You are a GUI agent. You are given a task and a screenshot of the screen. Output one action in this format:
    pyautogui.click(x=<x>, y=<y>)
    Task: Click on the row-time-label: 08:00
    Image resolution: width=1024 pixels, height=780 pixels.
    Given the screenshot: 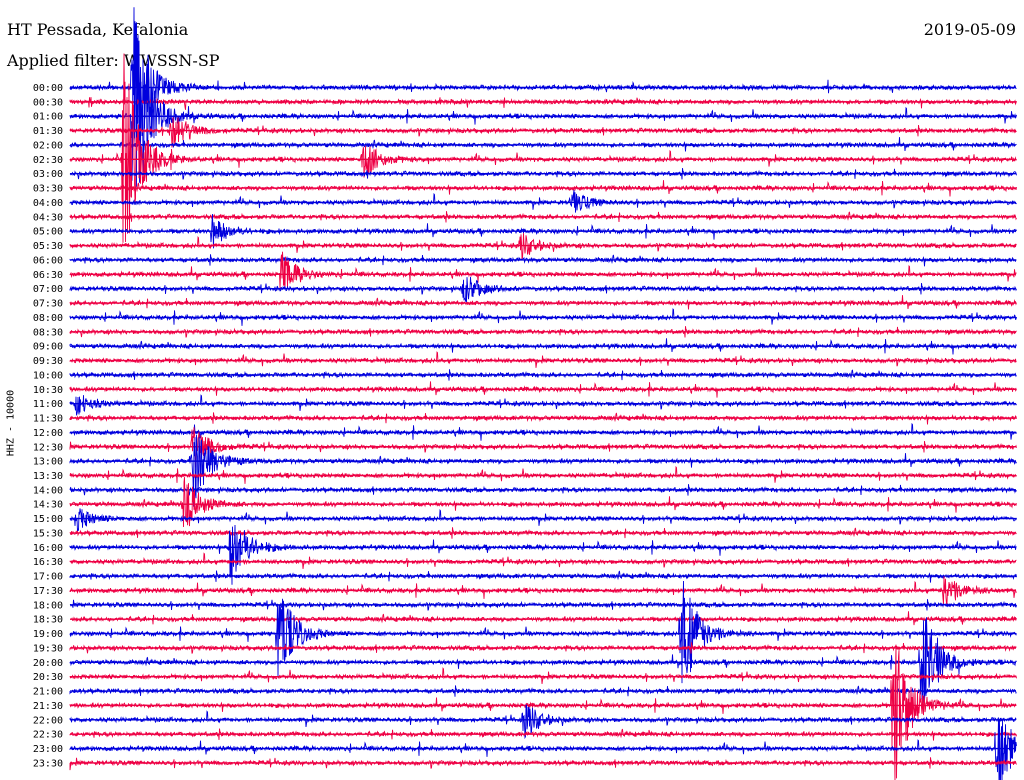 What is the action you would take?
    pyautogui.click(x=48, y=318)
    